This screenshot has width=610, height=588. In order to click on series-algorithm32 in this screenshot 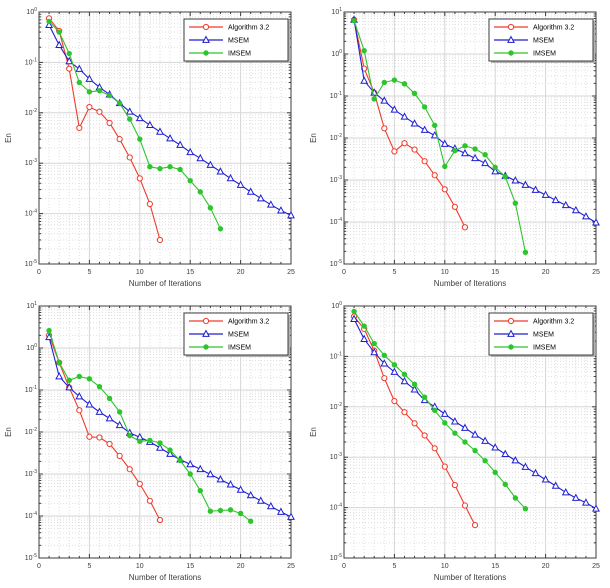, I will do `click(104, 129)`.